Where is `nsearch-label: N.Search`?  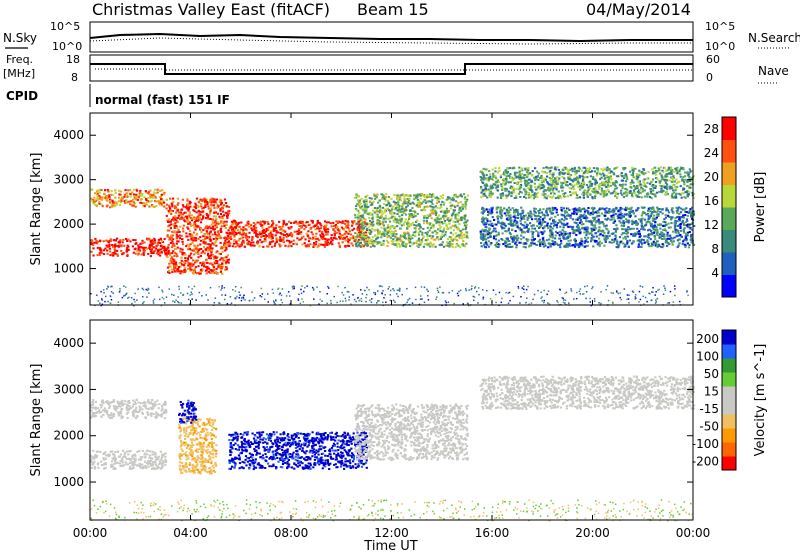 nsearch-label: N.Search is located at coordinates (774, 38).